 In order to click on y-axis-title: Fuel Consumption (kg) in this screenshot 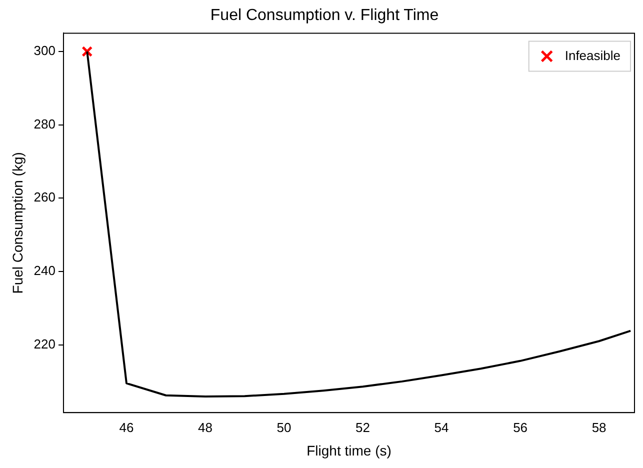, I will do `click(17, 223)`.